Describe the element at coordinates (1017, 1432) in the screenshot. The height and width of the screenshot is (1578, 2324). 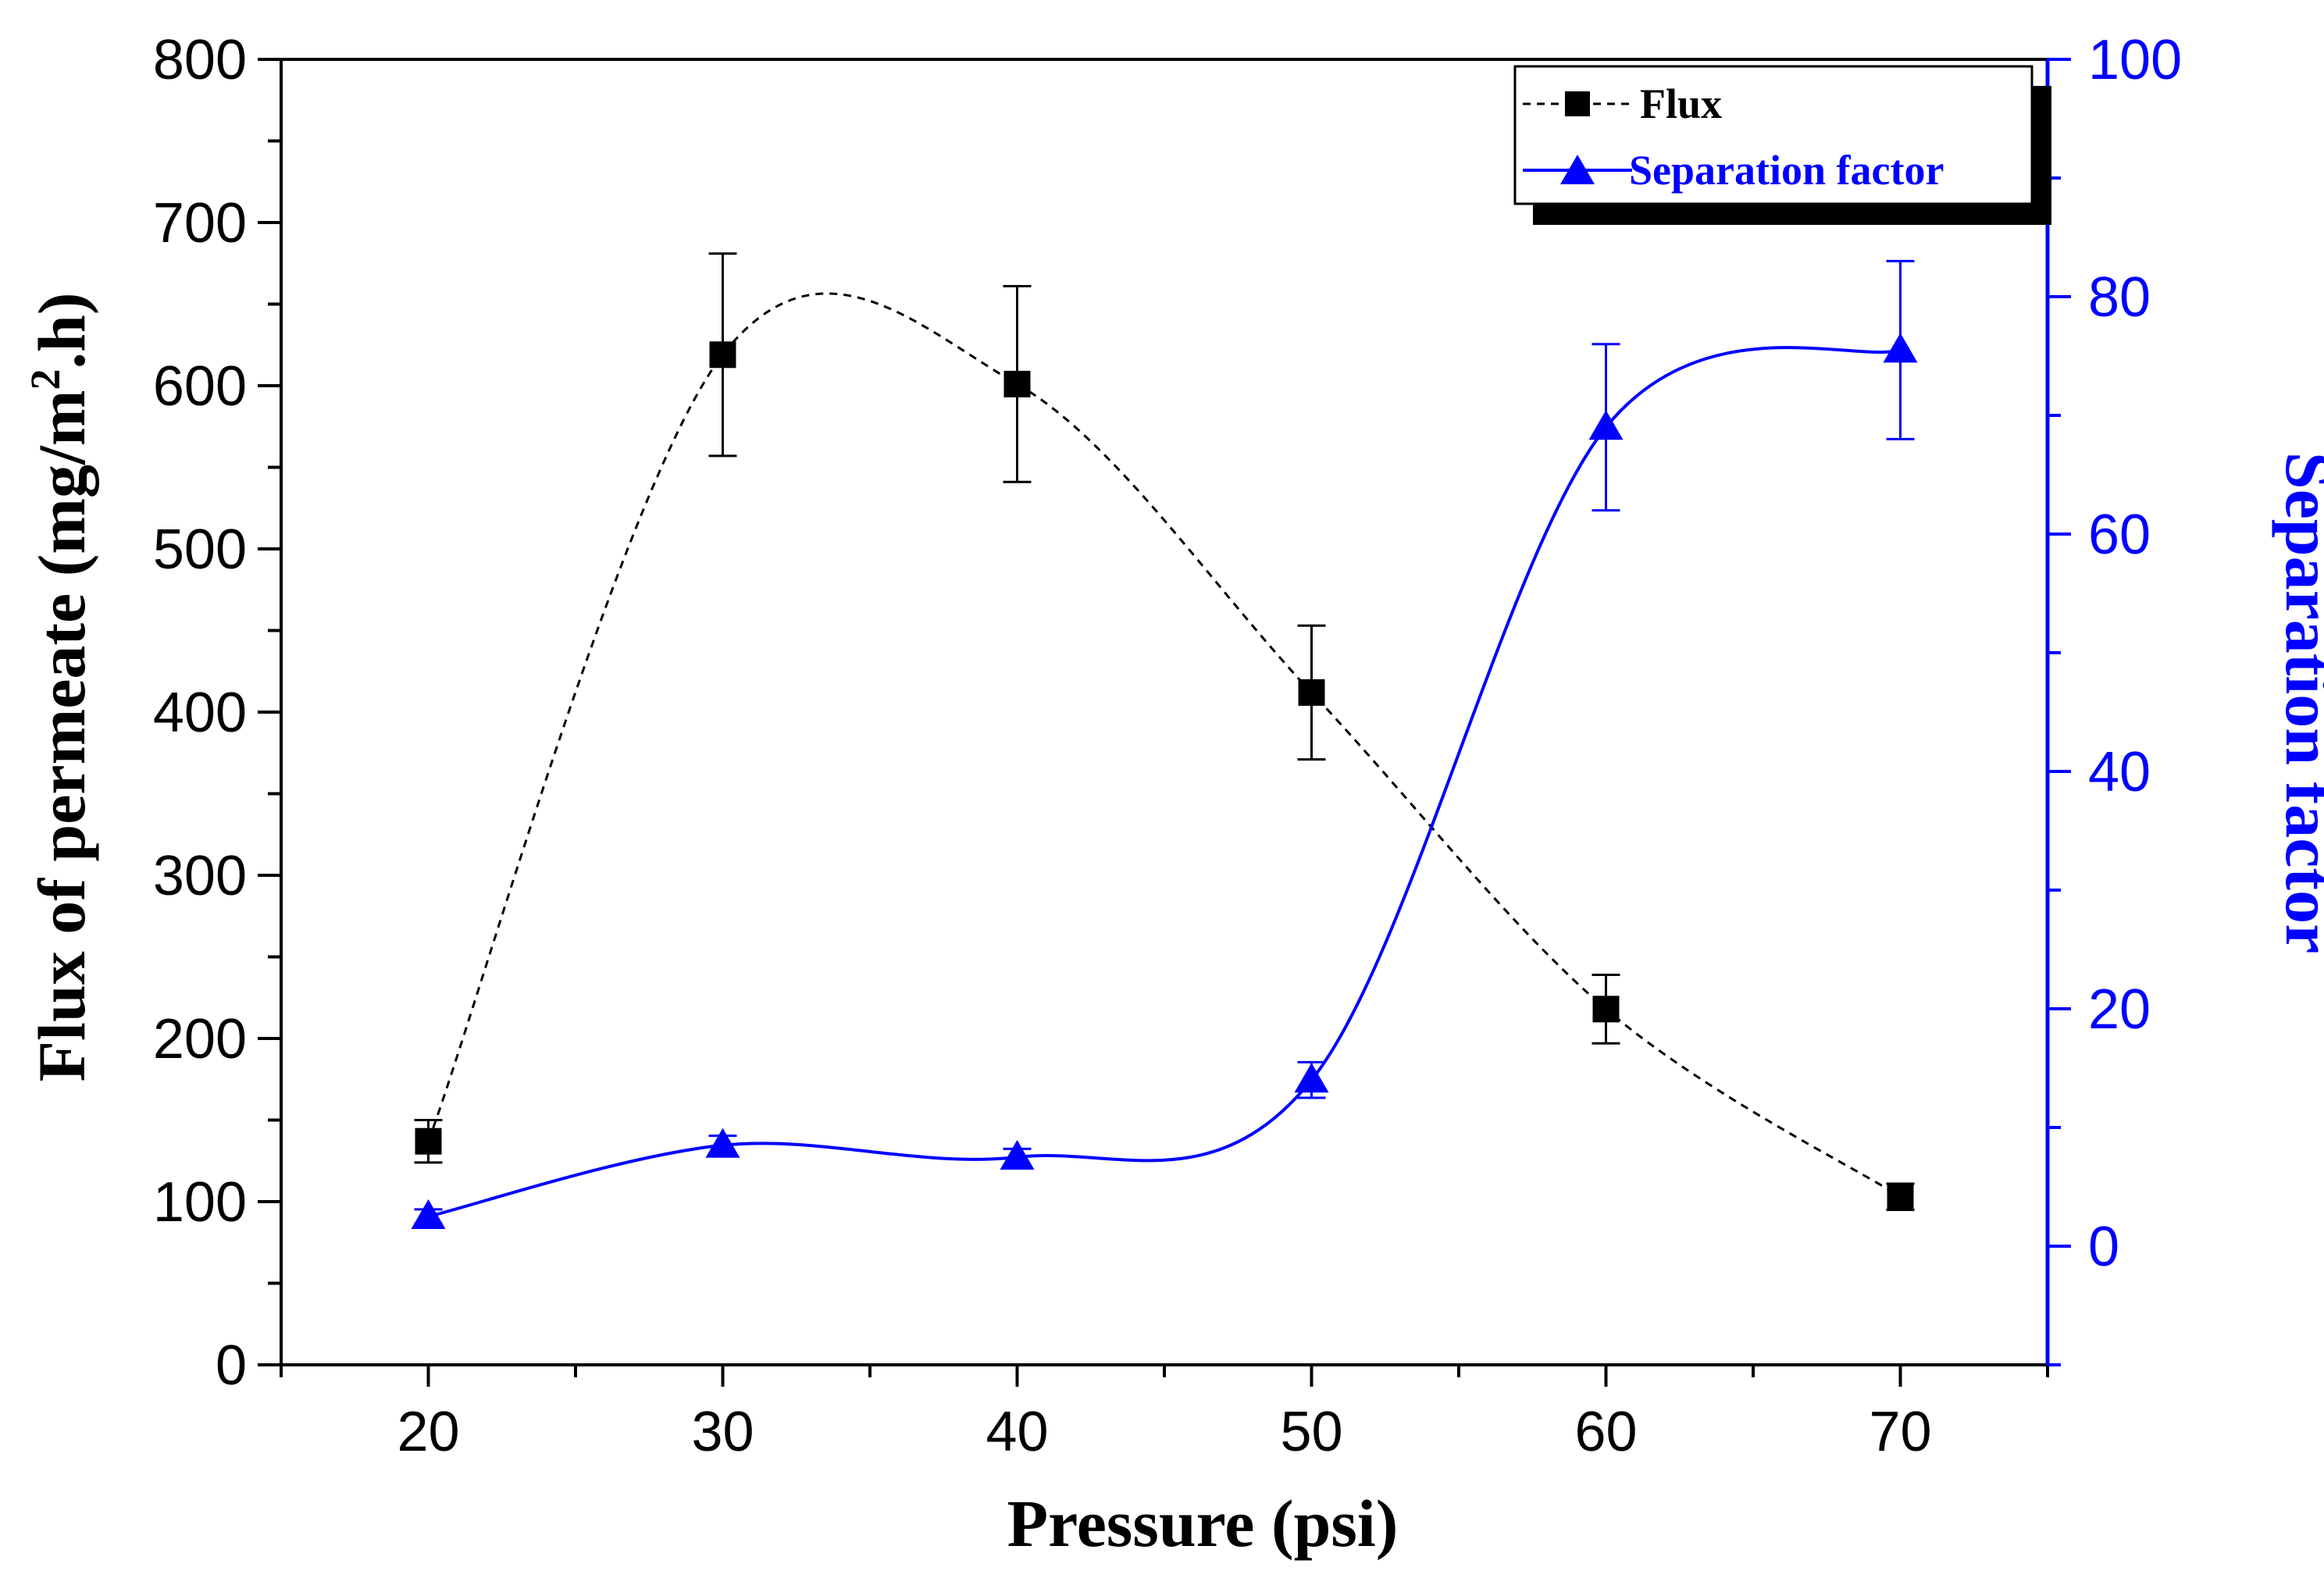
I see `x-tick-label: 40` at that location.